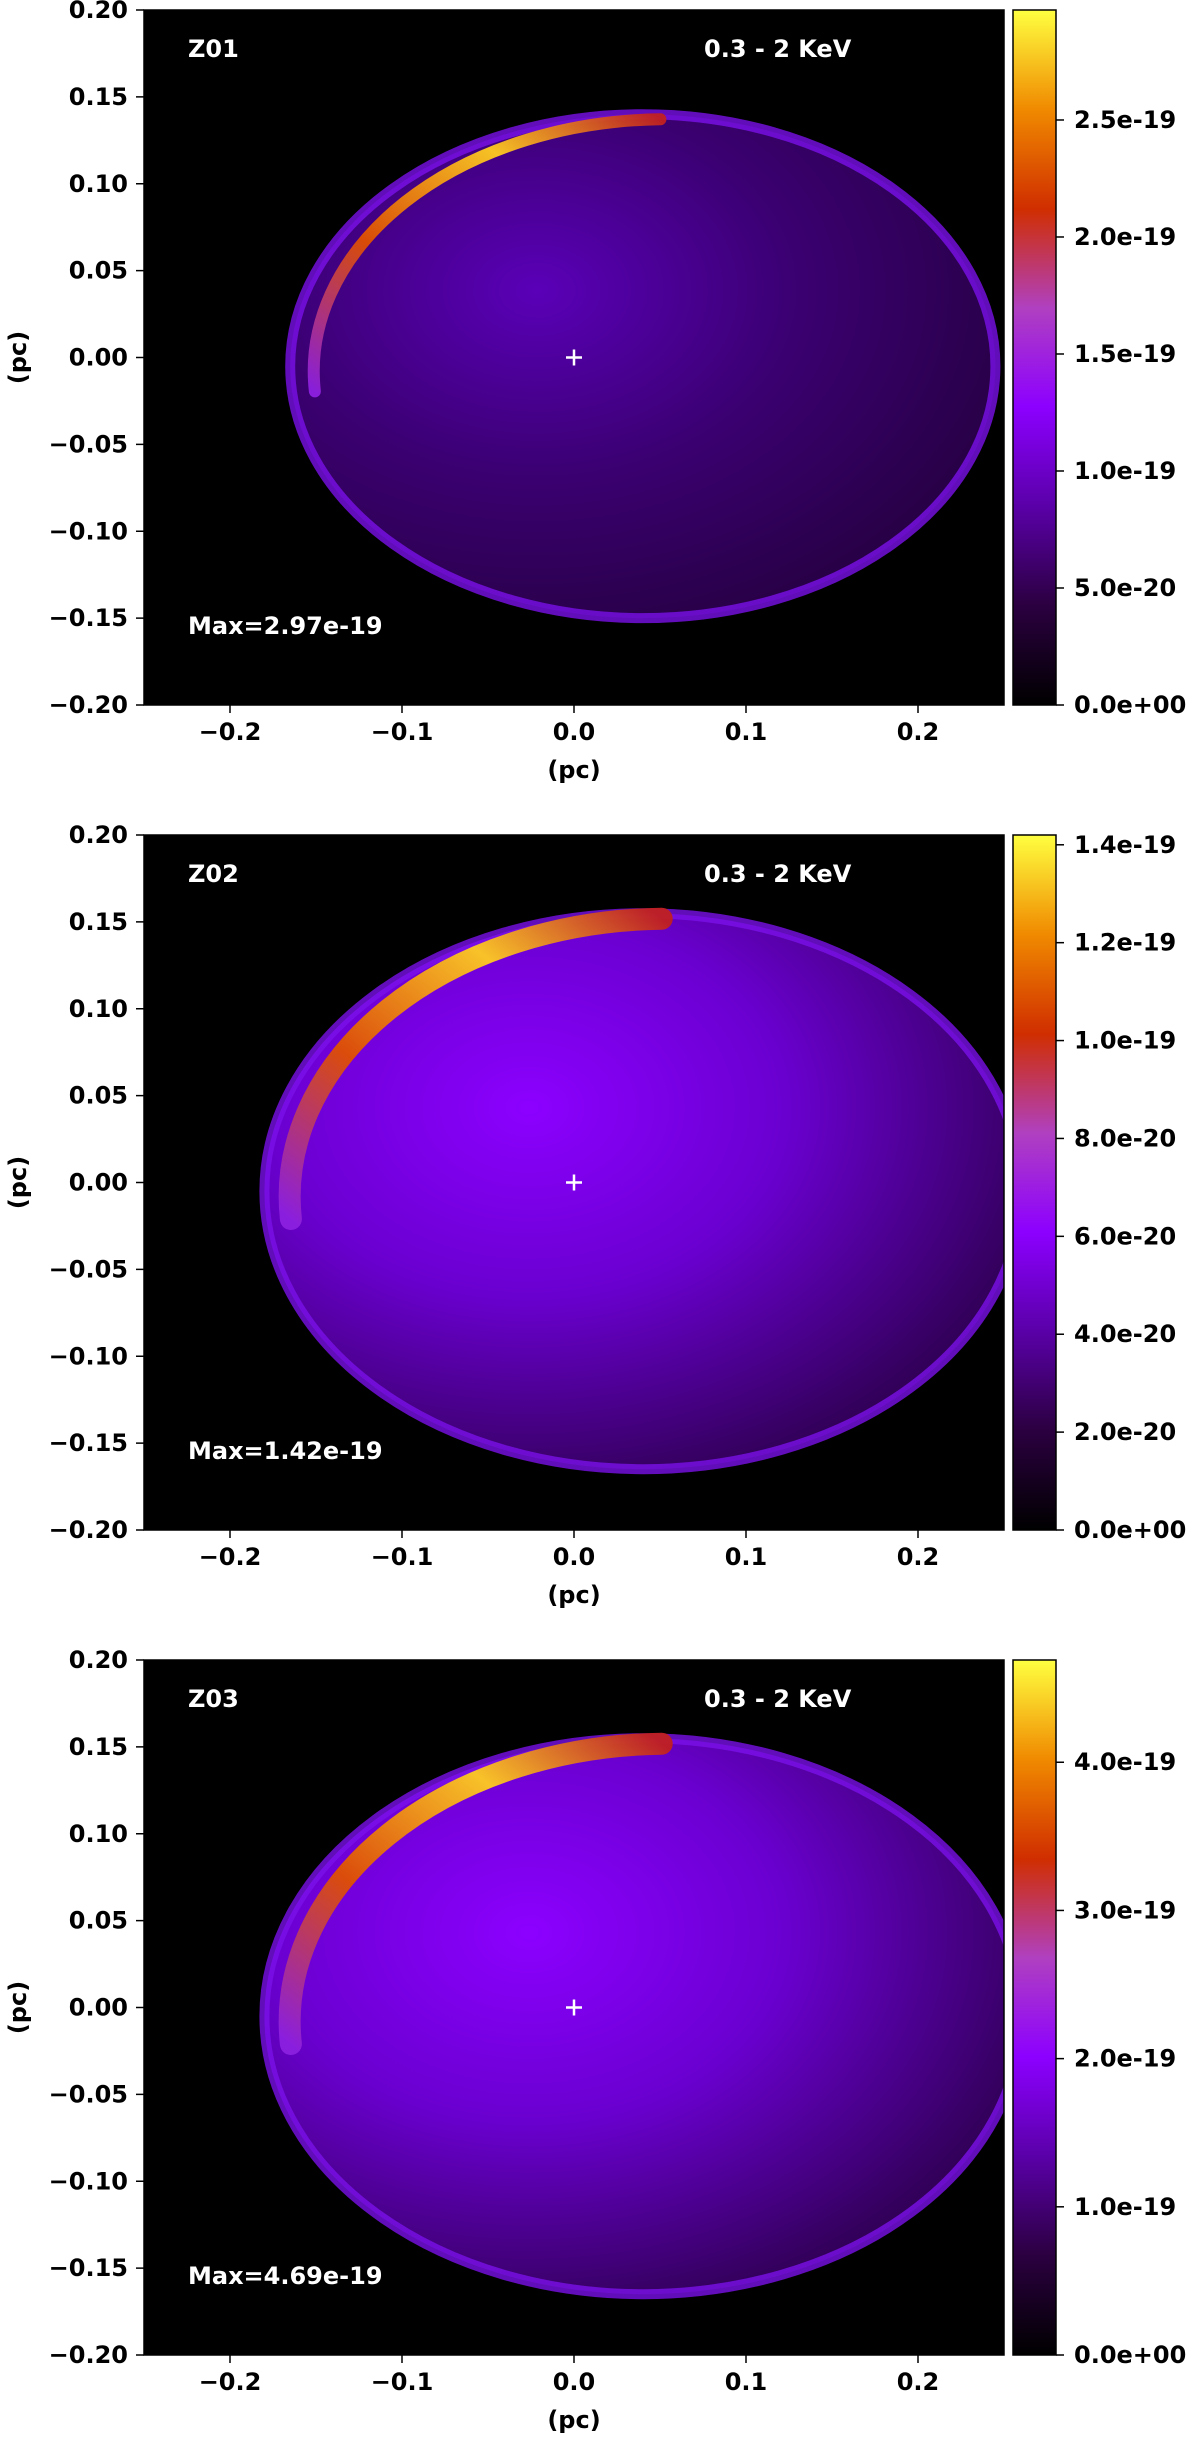 The height and width of the screenshot is (2445, 1200). What do you see at coordinates (1125, 1236) in the screenshot?
I see `colorbar-tick-label: 6.0e-20` at bounding box center [1125, 1236].